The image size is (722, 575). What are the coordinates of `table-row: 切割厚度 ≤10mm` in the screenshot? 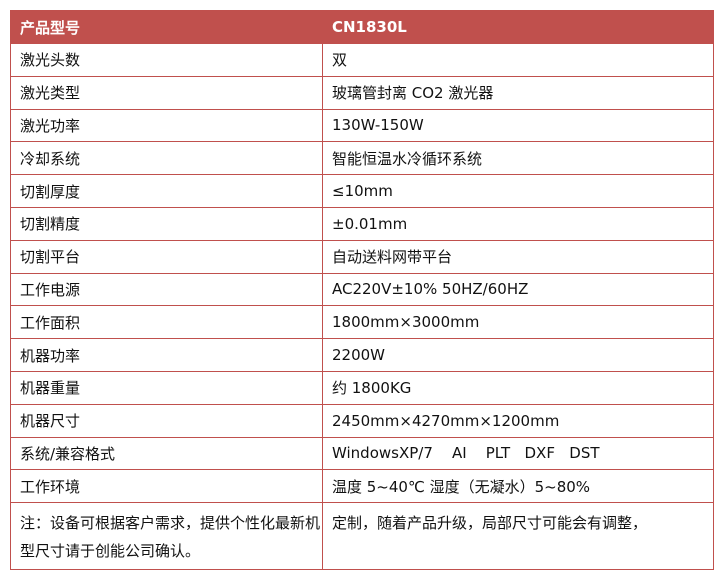 It's located at (362, 191).